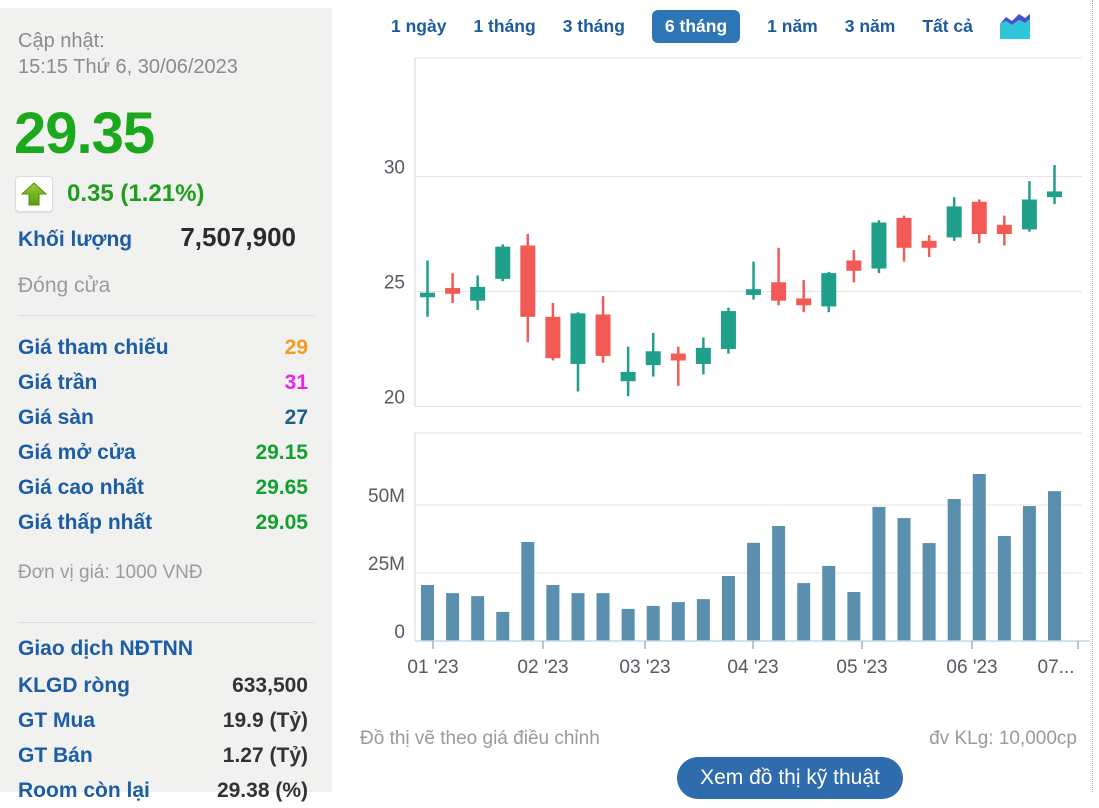 The height and width of the screenshot is (808, 1099). What do you see at coordinates (281, 522) in the screenshot?
I see `price-row-value: 29.05` at bounding box center [281, 522].